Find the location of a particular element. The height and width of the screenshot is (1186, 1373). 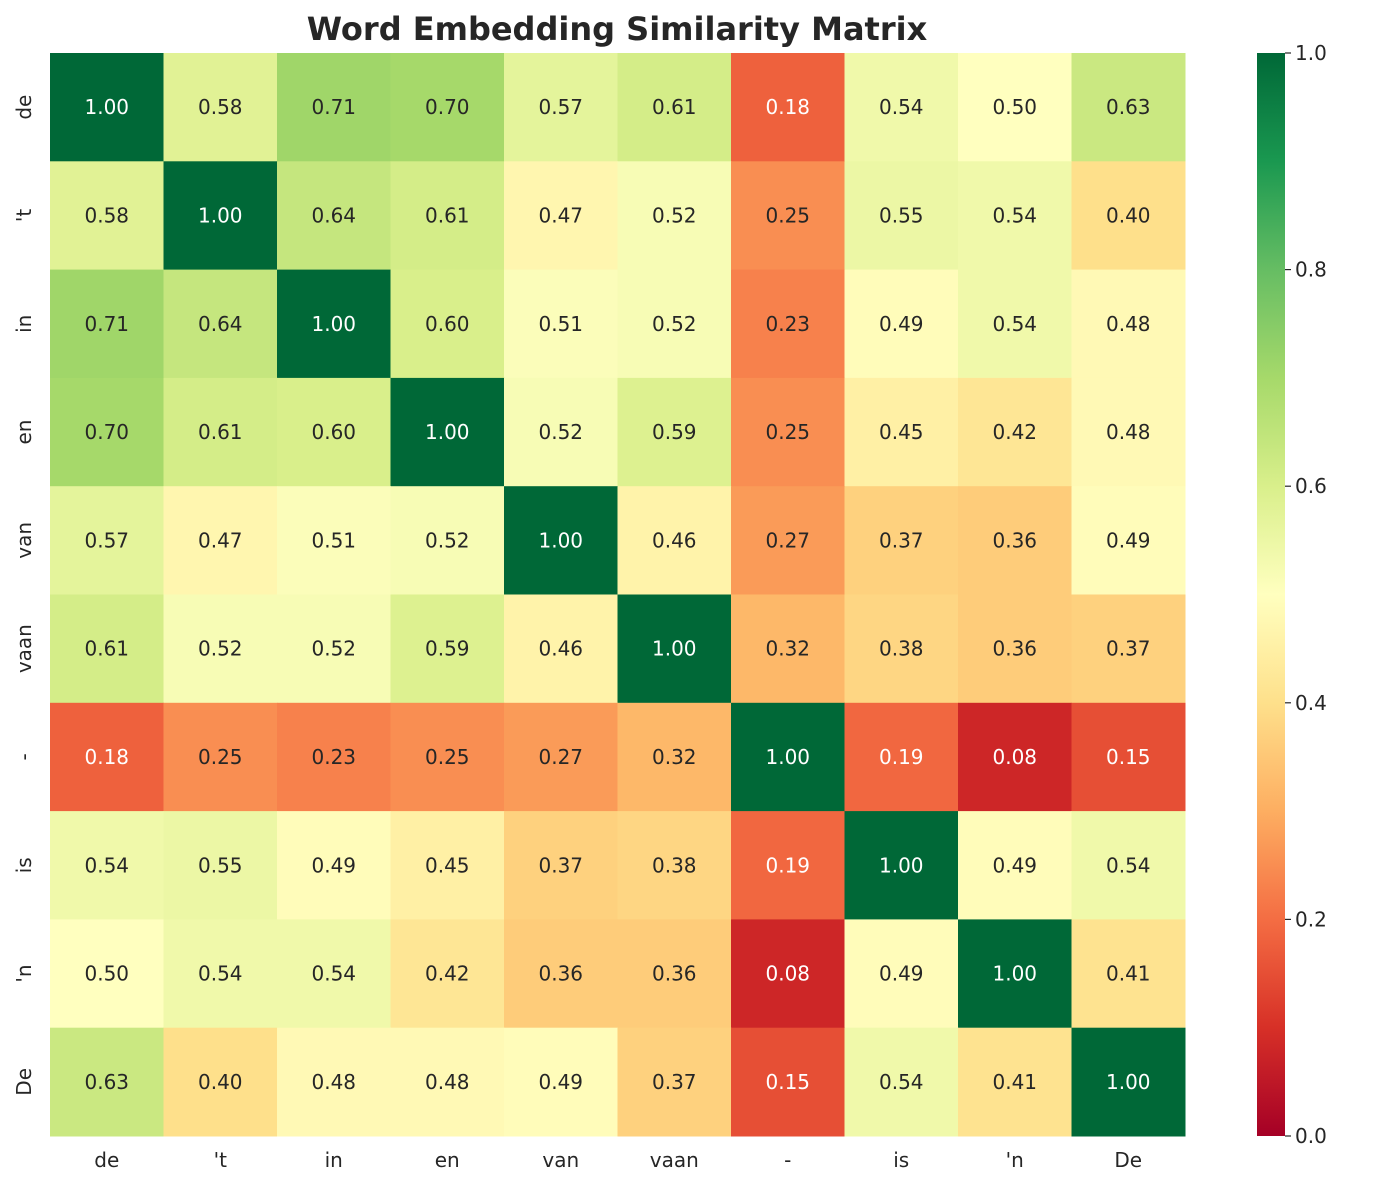

colorbar-tick-label: 0.6 is located at coordinates (1311, 486).